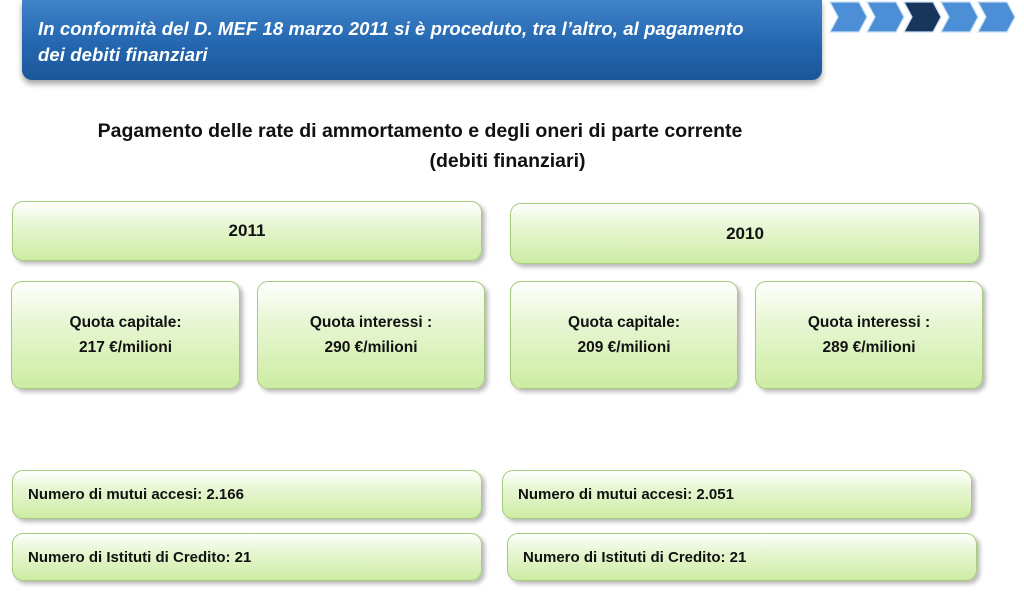  I want to click on istituti-box-2010: Numero di Istituti di Credito: 21, so click(742, 557).